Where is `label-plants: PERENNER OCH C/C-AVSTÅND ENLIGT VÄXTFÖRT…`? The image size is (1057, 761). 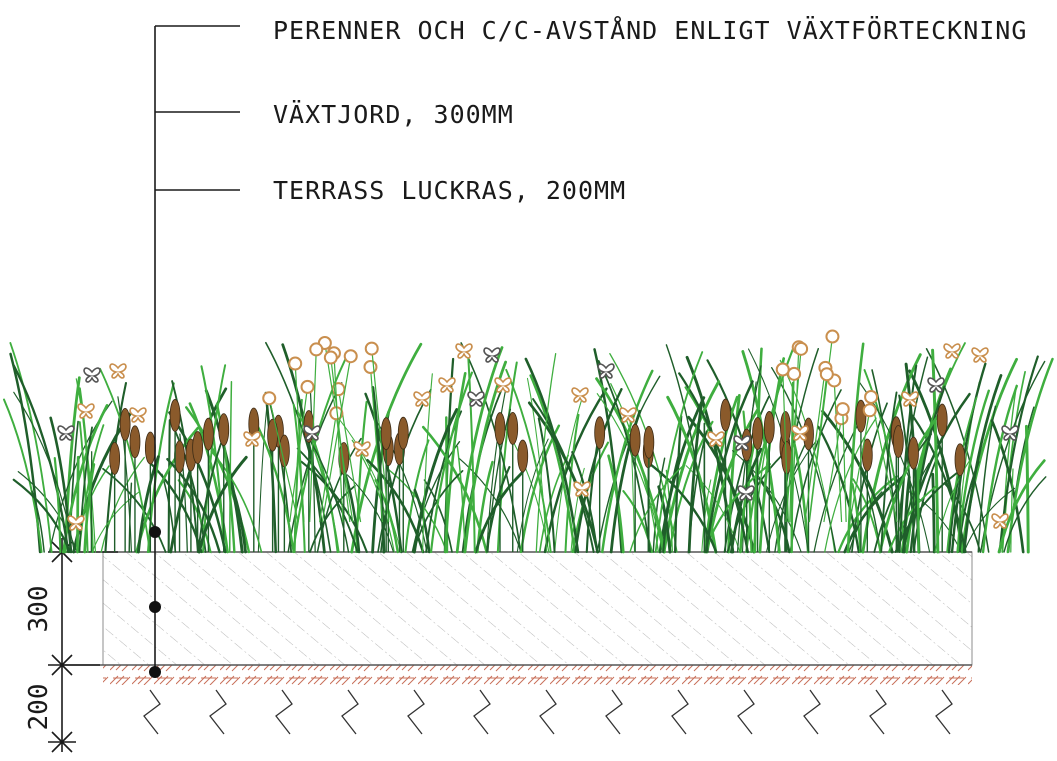 label-plants: PERENNER OCH C/C-AVSTÅND ENLIGT VÄXTFÖRT… is located at coordinates (650, 30).